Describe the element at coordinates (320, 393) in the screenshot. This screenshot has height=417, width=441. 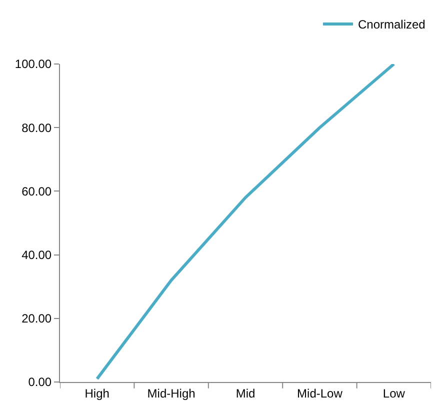
I see `x-tick-label: Mid-Low` at that location.